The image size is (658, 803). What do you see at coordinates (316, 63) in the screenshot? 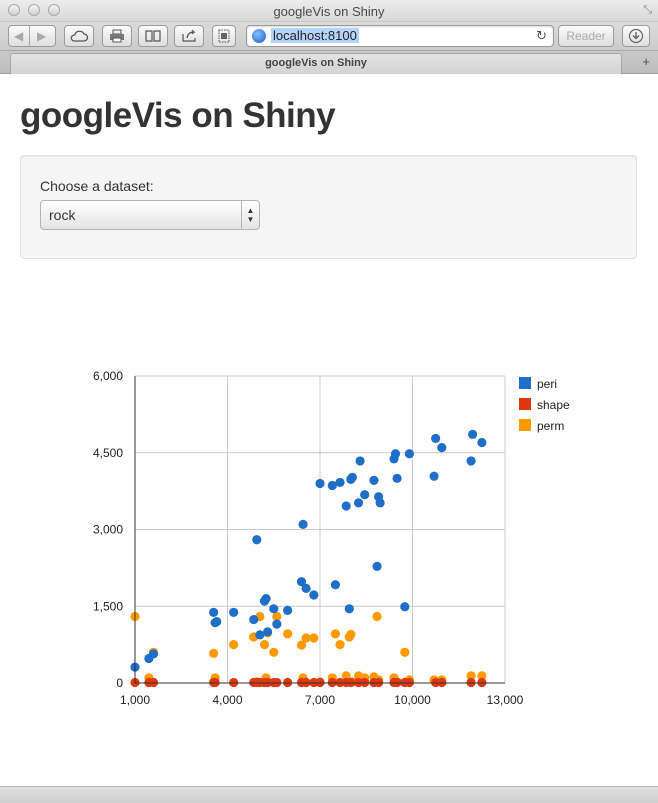
I see `tab-googlevis: googleVis on Shiny` at bounding box center [316, 63].